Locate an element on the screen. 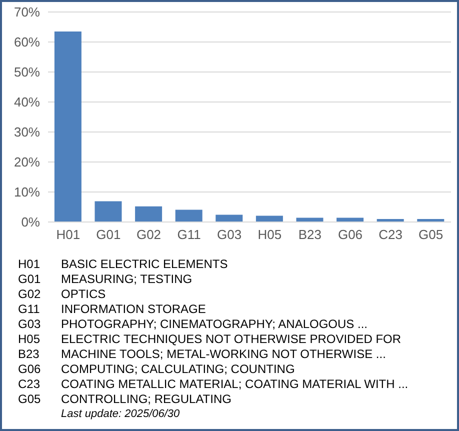 The image size is (459, 431). x-tick-label: H05 is located at coordinates (270, 234).